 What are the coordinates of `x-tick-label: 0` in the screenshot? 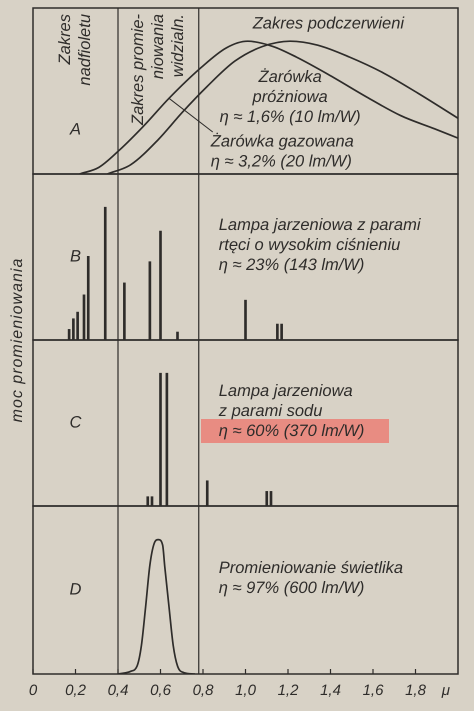 It's located at (33, 691).